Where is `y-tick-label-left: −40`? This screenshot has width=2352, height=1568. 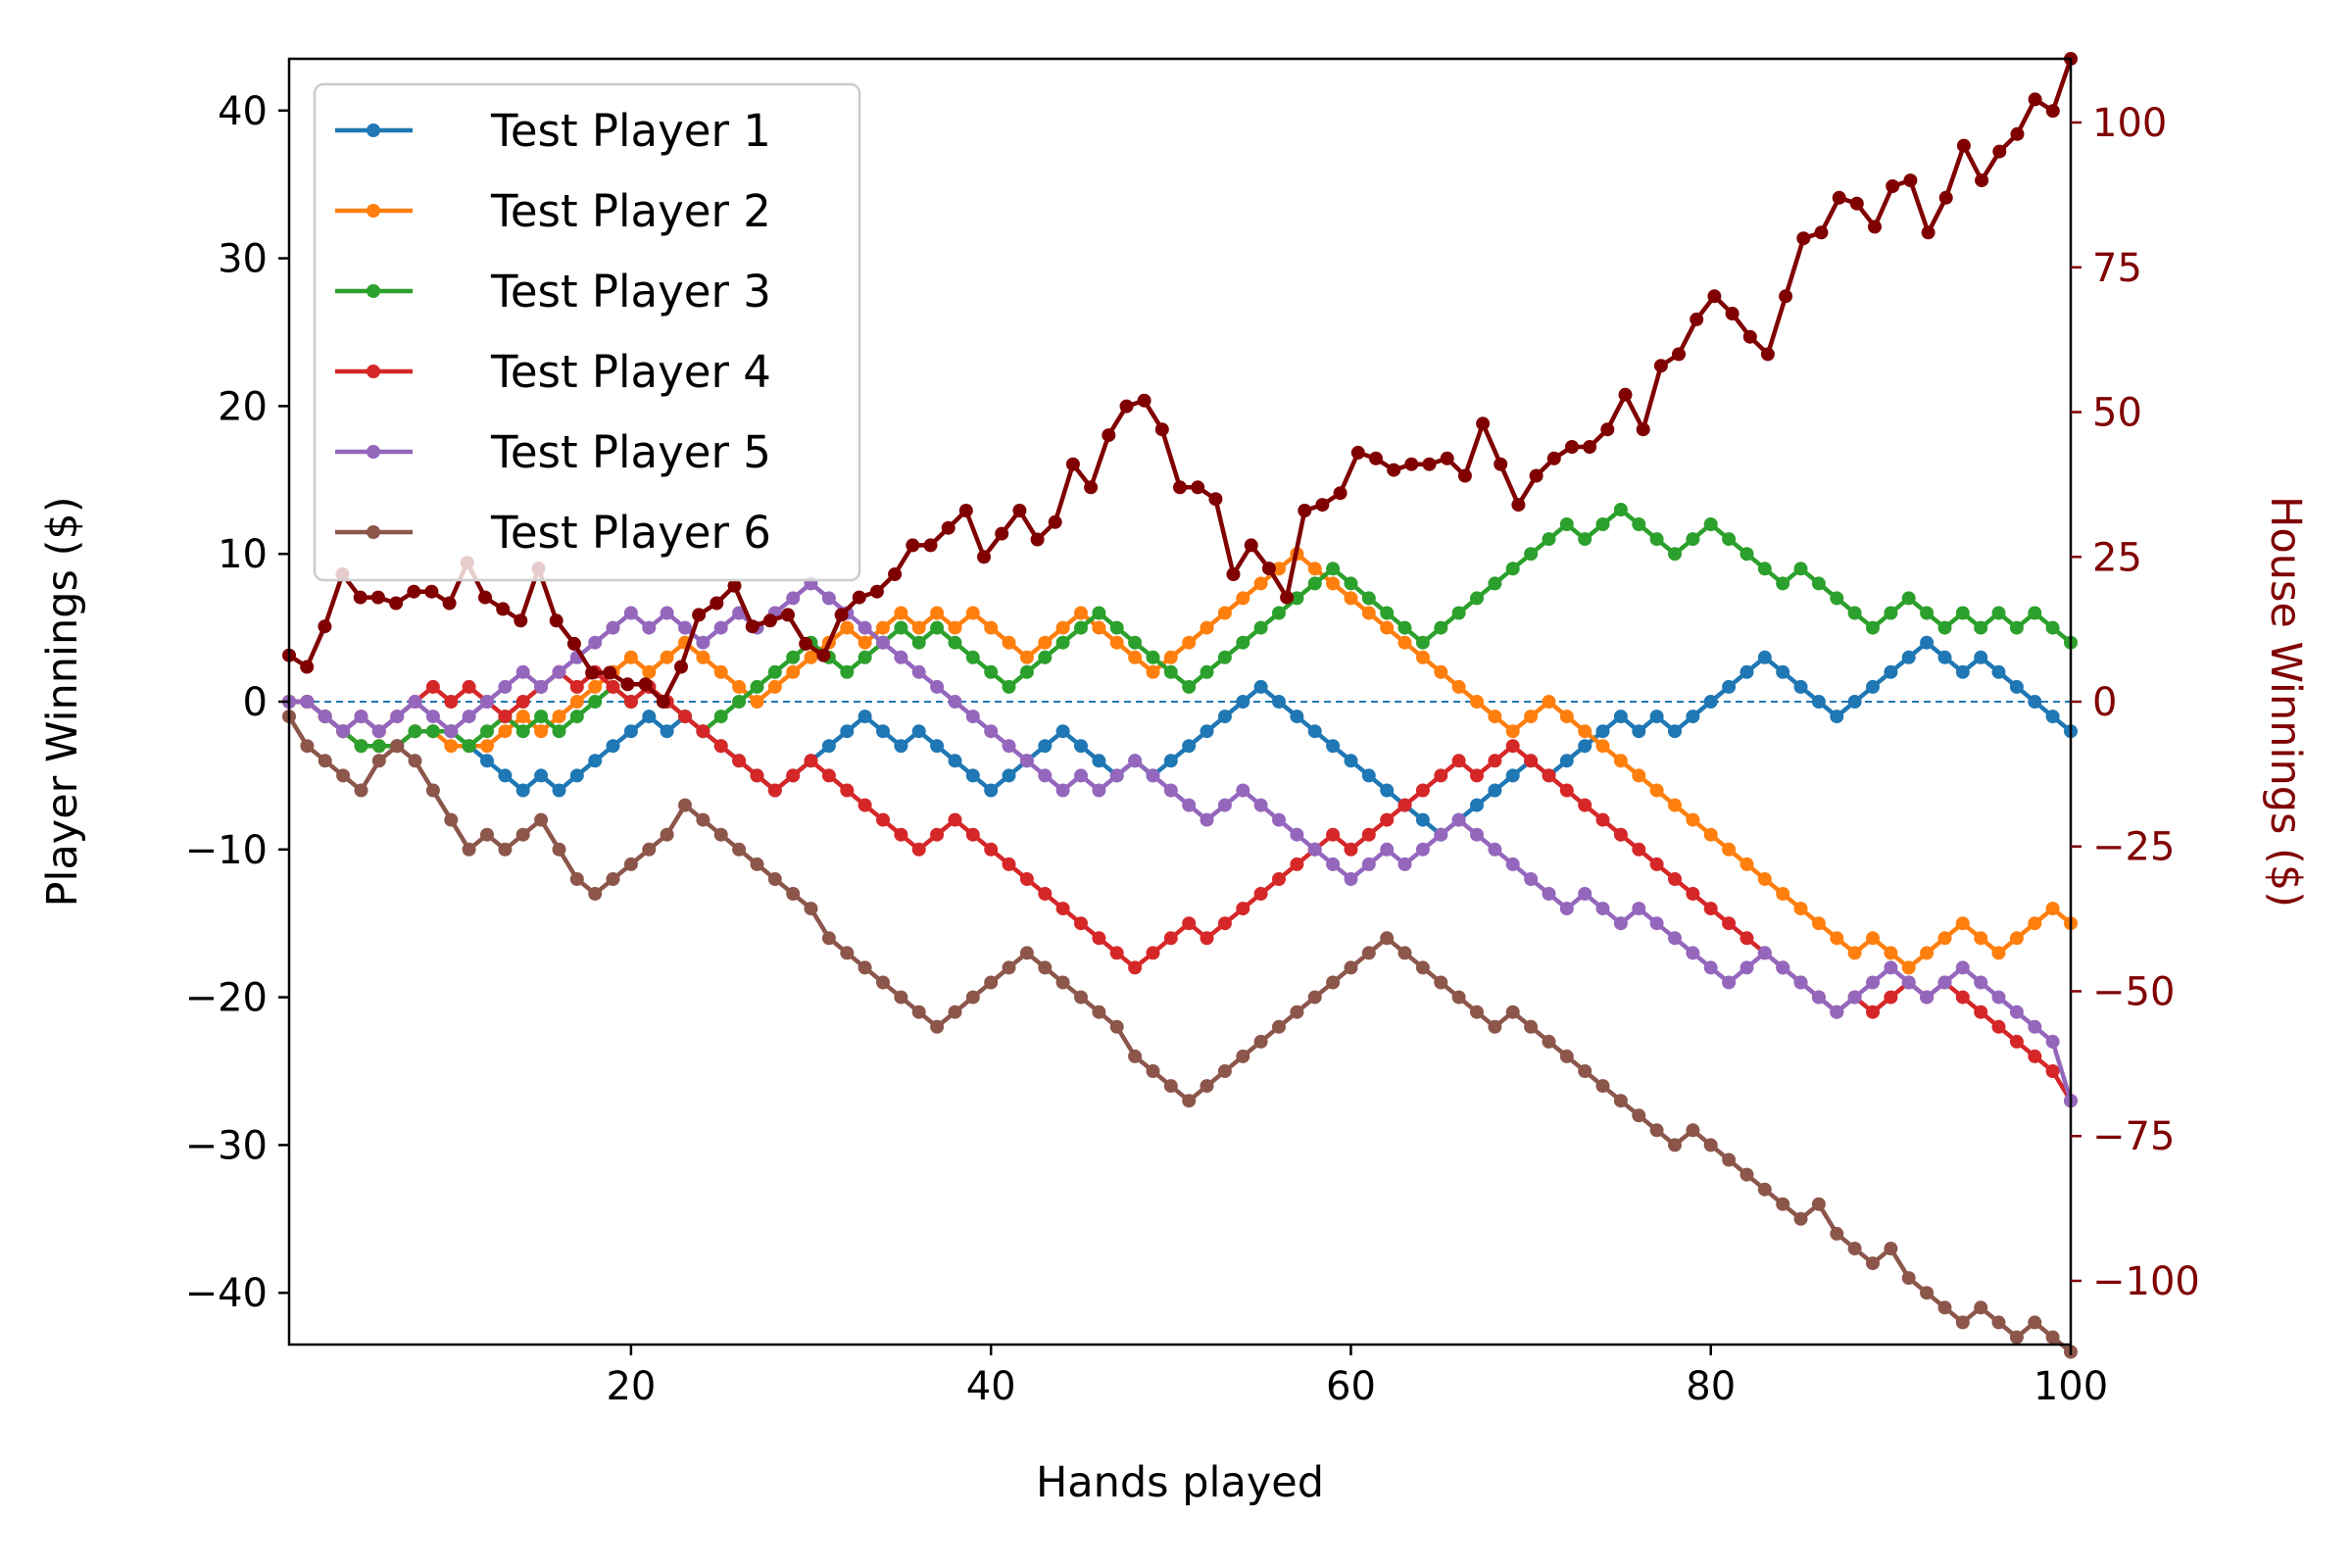
y-tick-label-left: −40 is located at coordinates (226, 1293).